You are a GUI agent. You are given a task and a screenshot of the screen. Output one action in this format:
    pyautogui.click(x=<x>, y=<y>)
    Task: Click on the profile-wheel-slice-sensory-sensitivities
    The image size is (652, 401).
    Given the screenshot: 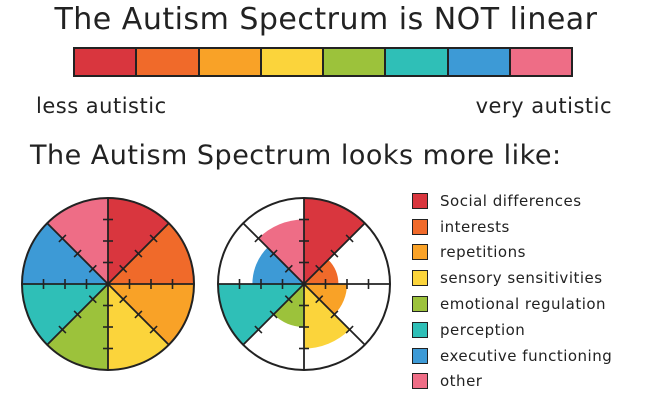 What is the action you would take?
    pyautogui.click(x=327, y=316)
    